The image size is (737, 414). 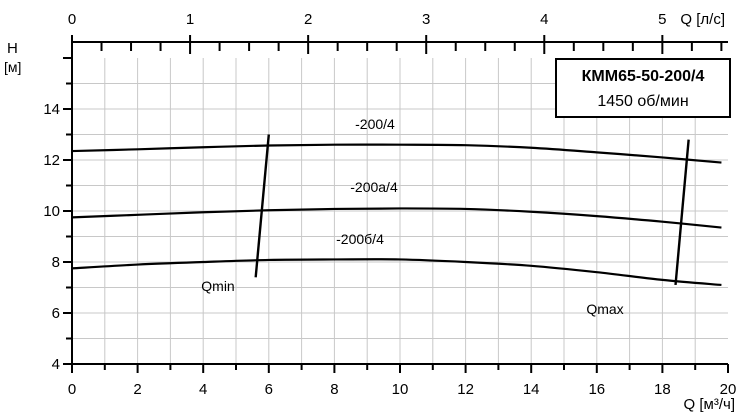 I want to click on x-tick-label: 16, so click(x=596, y=389).